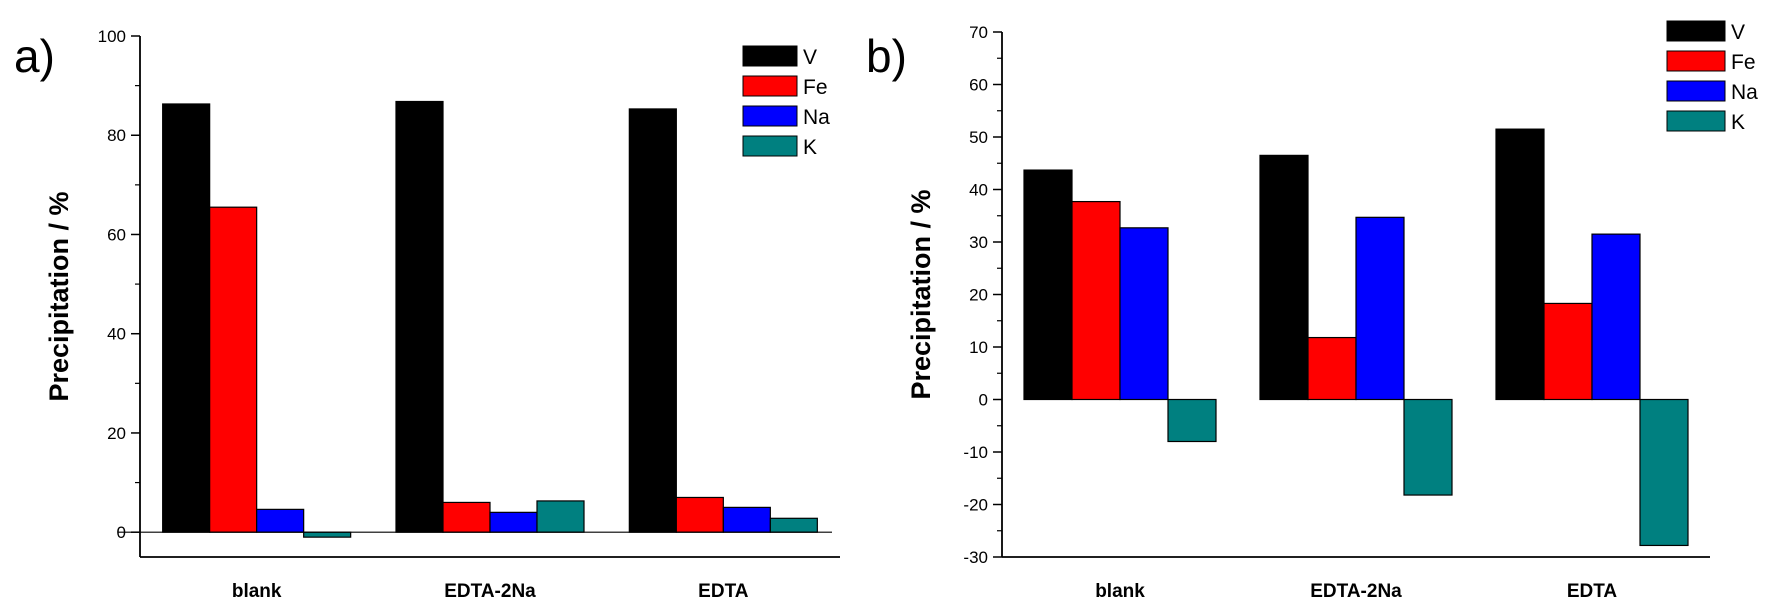 The width and height of the screenshot is (1779, 616). I want to click on panel-label: b), so click(886, 56).